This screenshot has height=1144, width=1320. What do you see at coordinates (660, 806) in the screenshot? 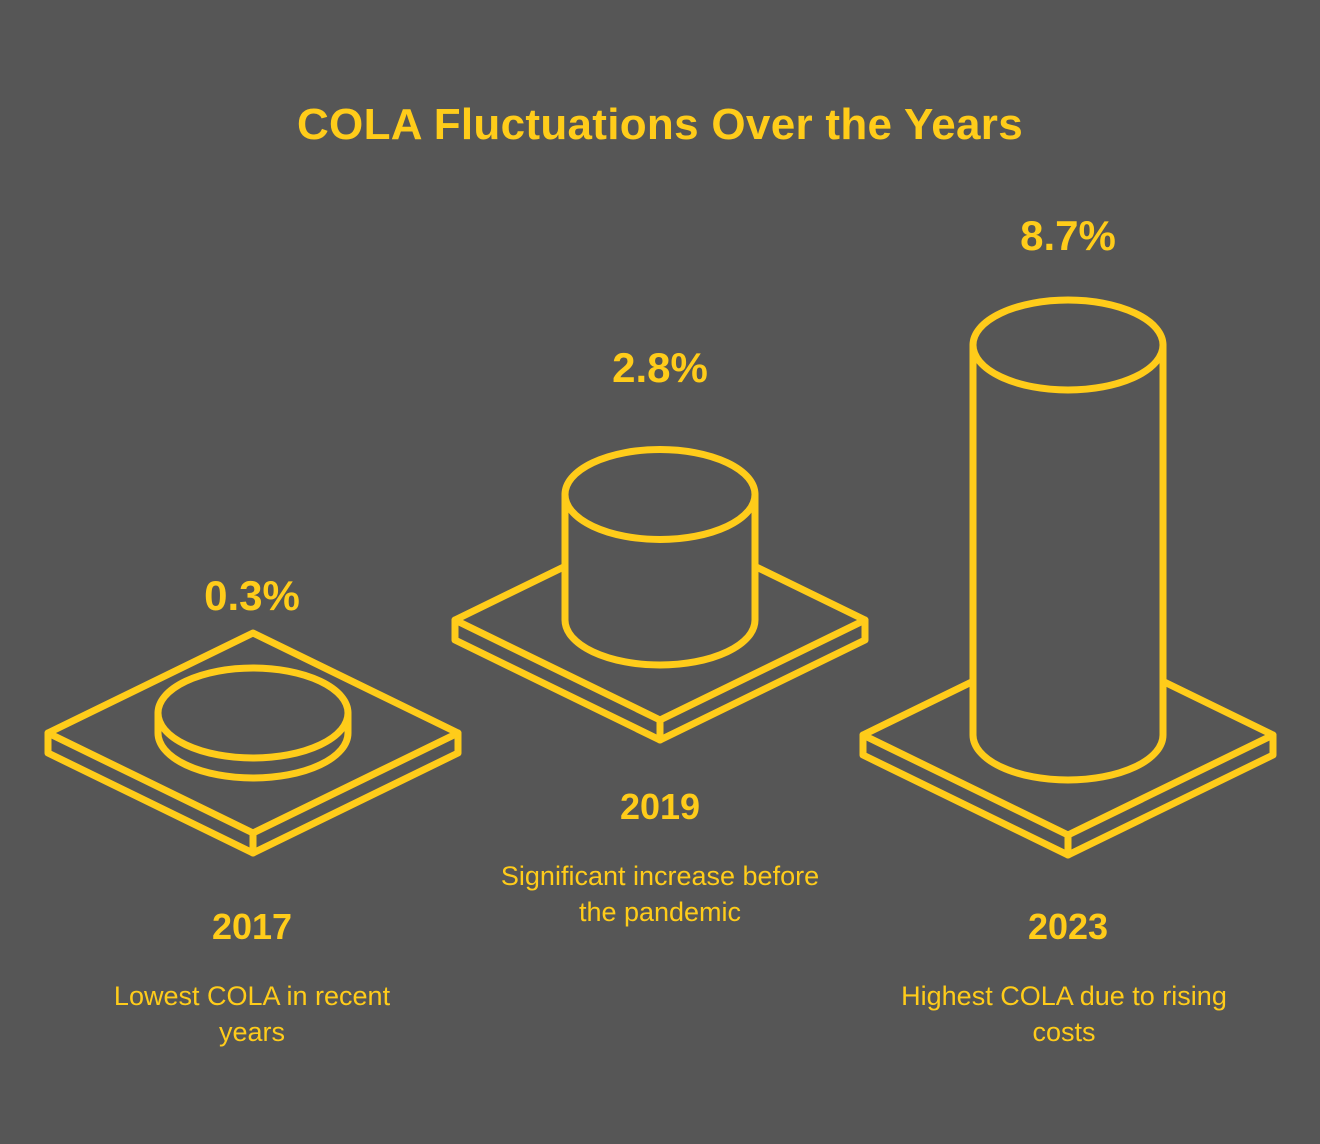
I see `year-label-2019: 2019` at bounding box center [660, 806].